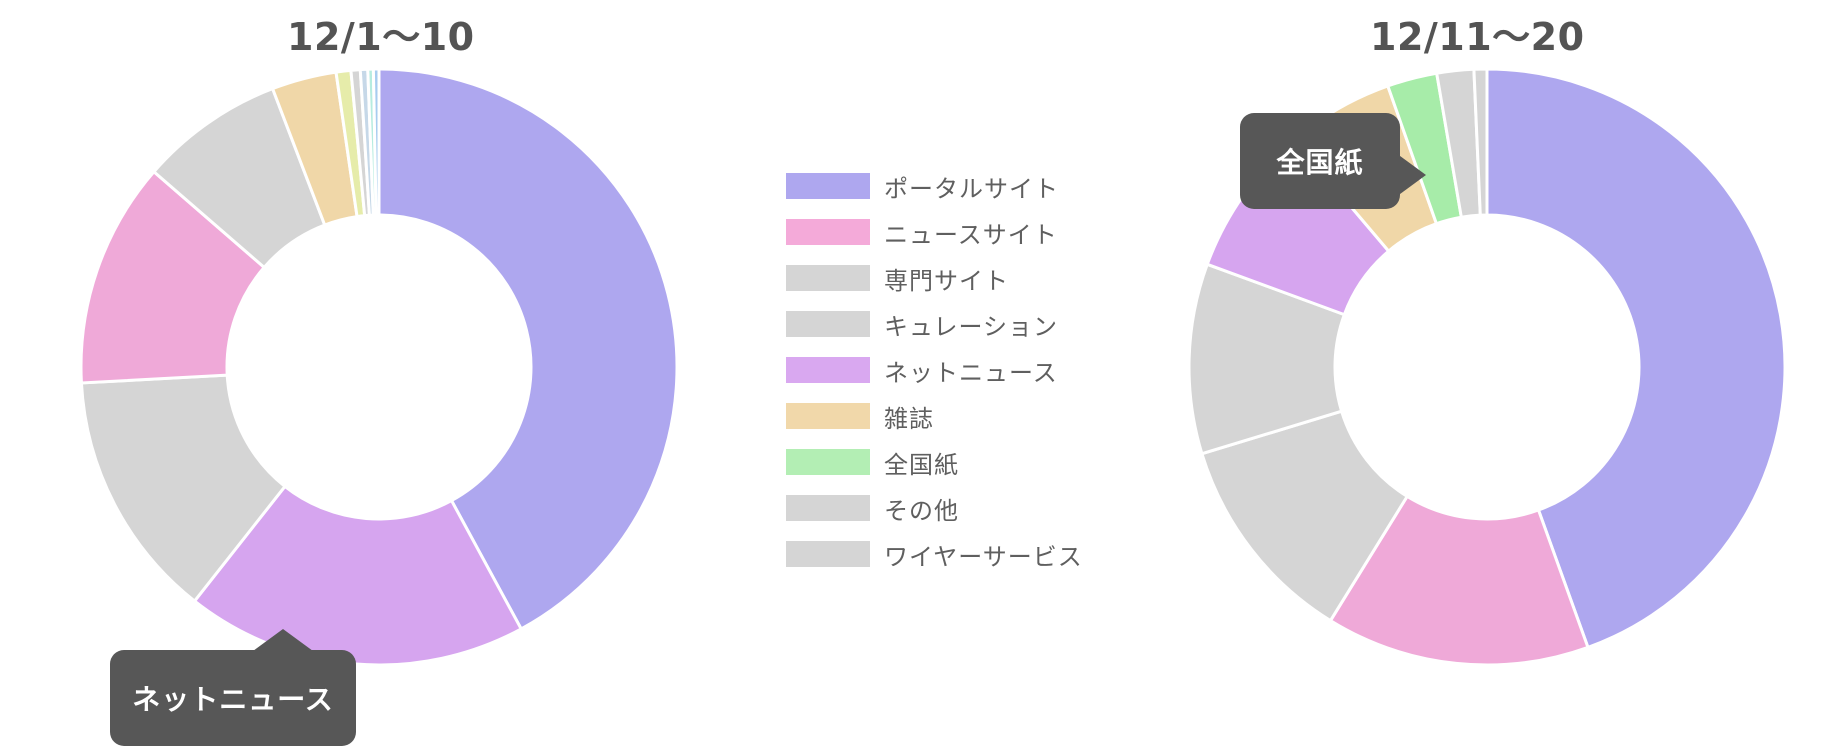 The width and height of the screenshot is (1839, 747). Describe the element at coordinates (921, 510) in the screenshot. I see `legend-label: その他` at that location.